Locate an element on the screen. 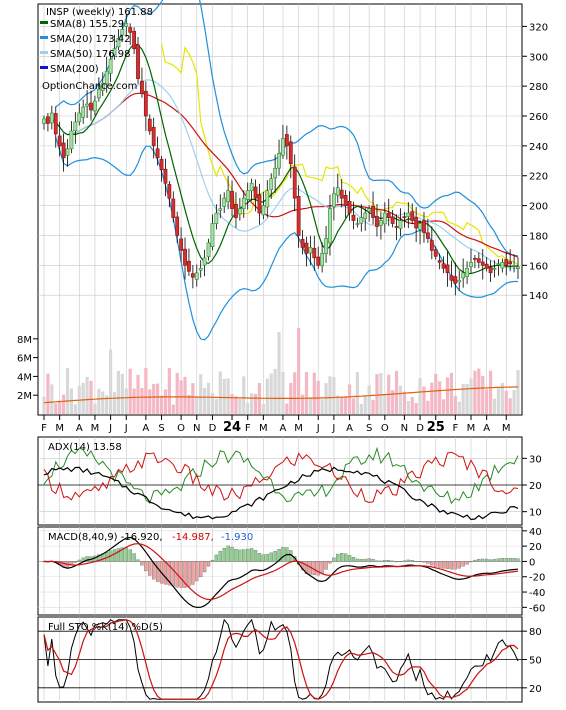 The image size is (566, 710). x-tick-label: N is located at coordinates (196, 428).